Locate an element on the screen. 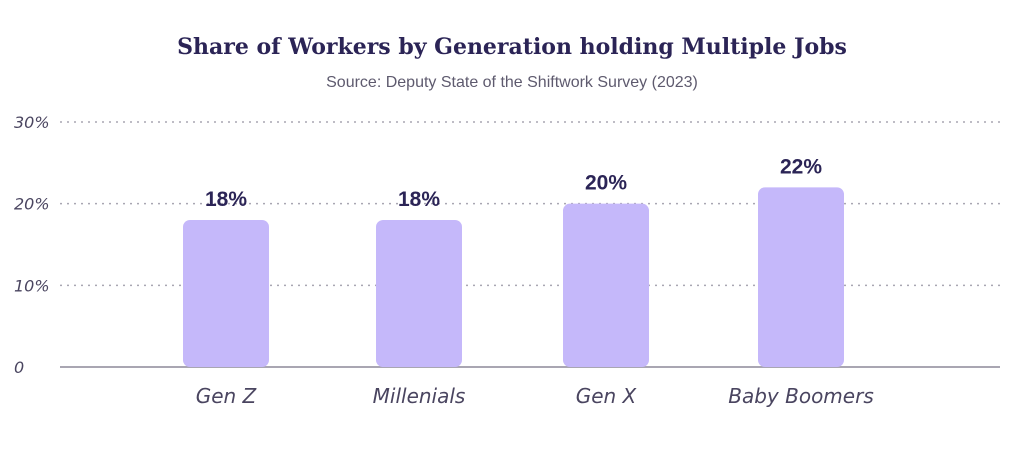 The image size is (1024, 449). y-tick-label: 10% is located at coordinates (32, 285).